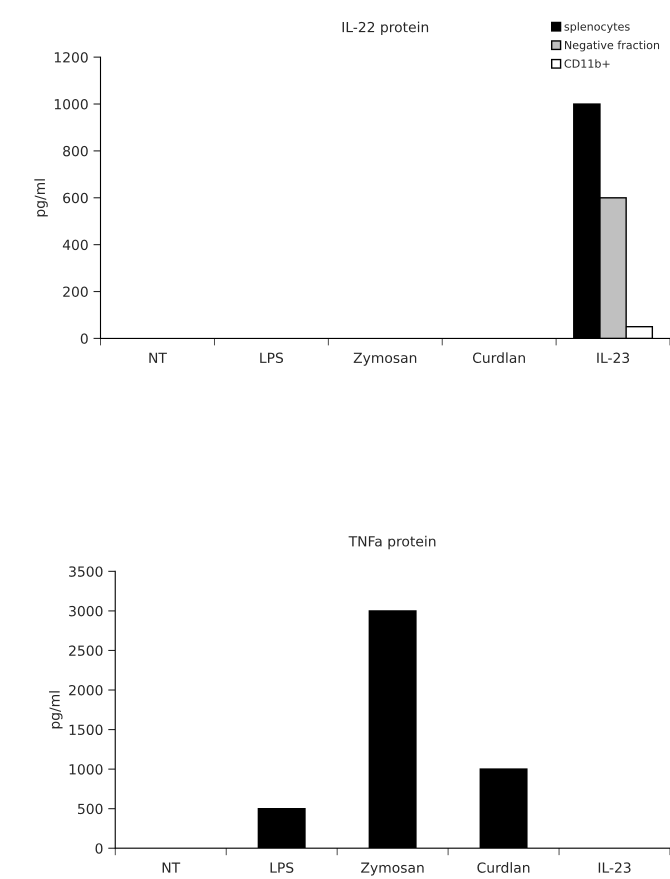 This screenshot has width=670, height=879. Describe the element at coordinates (86, 571) in the screenshot. I see `y-tick-label: 3500` at that location.